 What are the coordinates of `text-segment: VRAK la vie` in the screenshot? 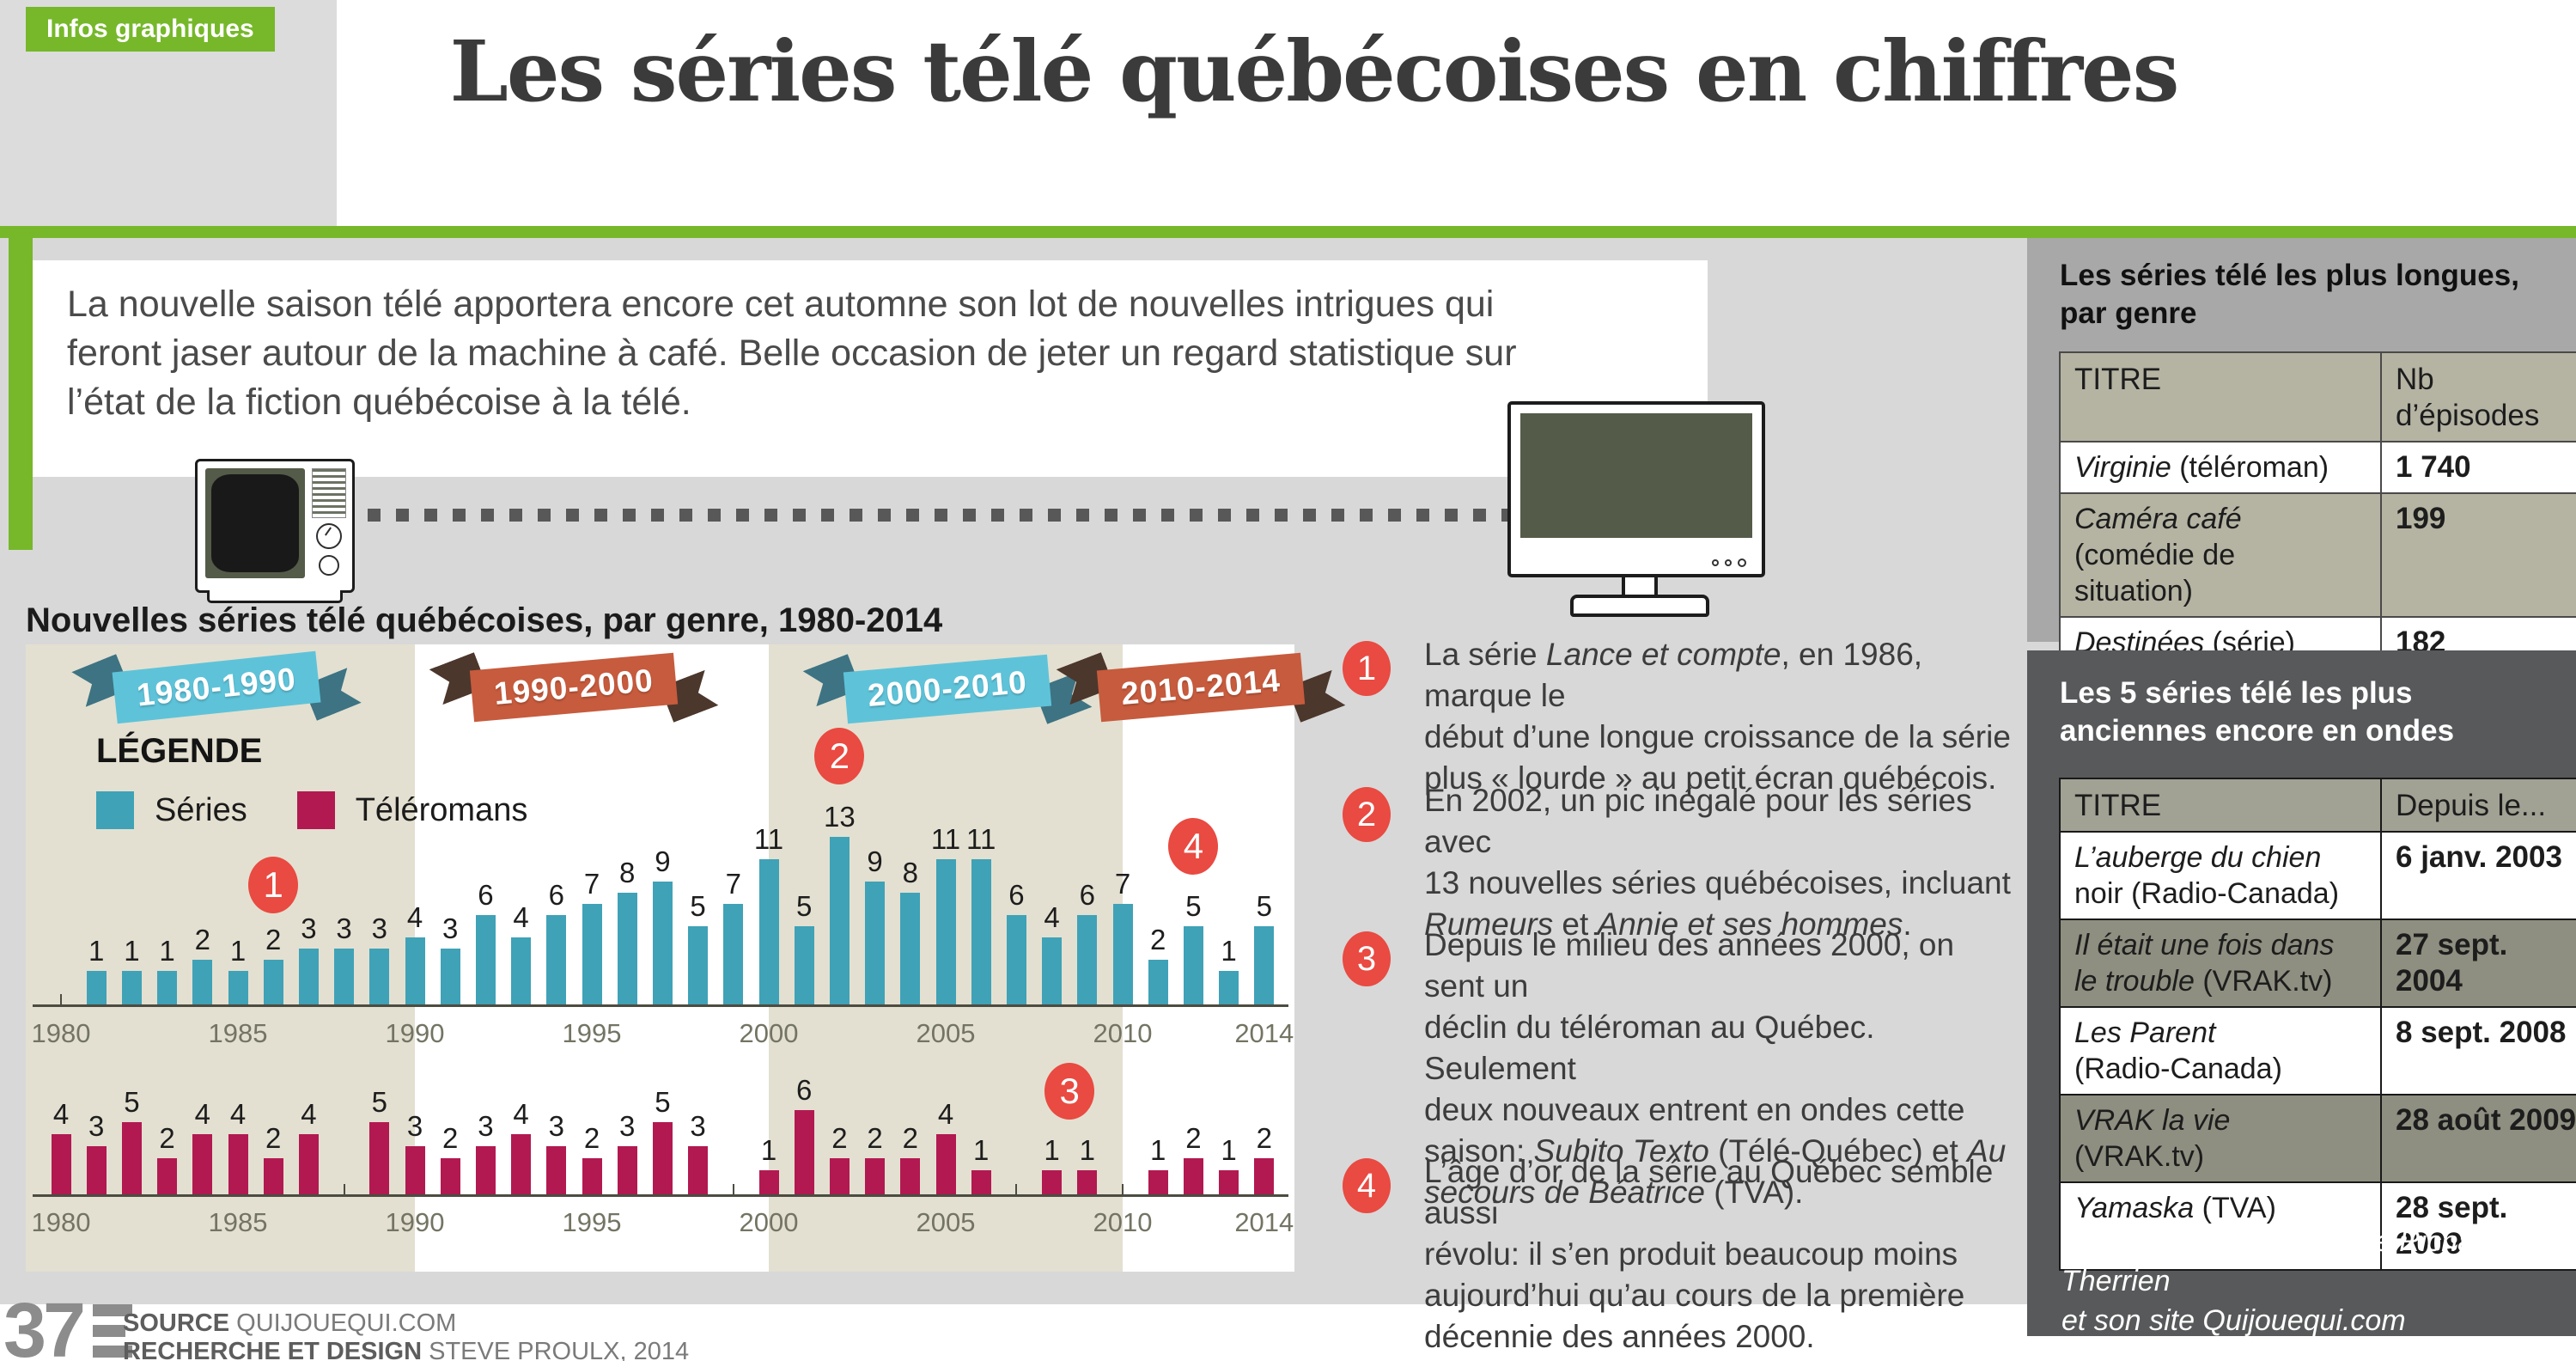 It's located at (2152, 1120).